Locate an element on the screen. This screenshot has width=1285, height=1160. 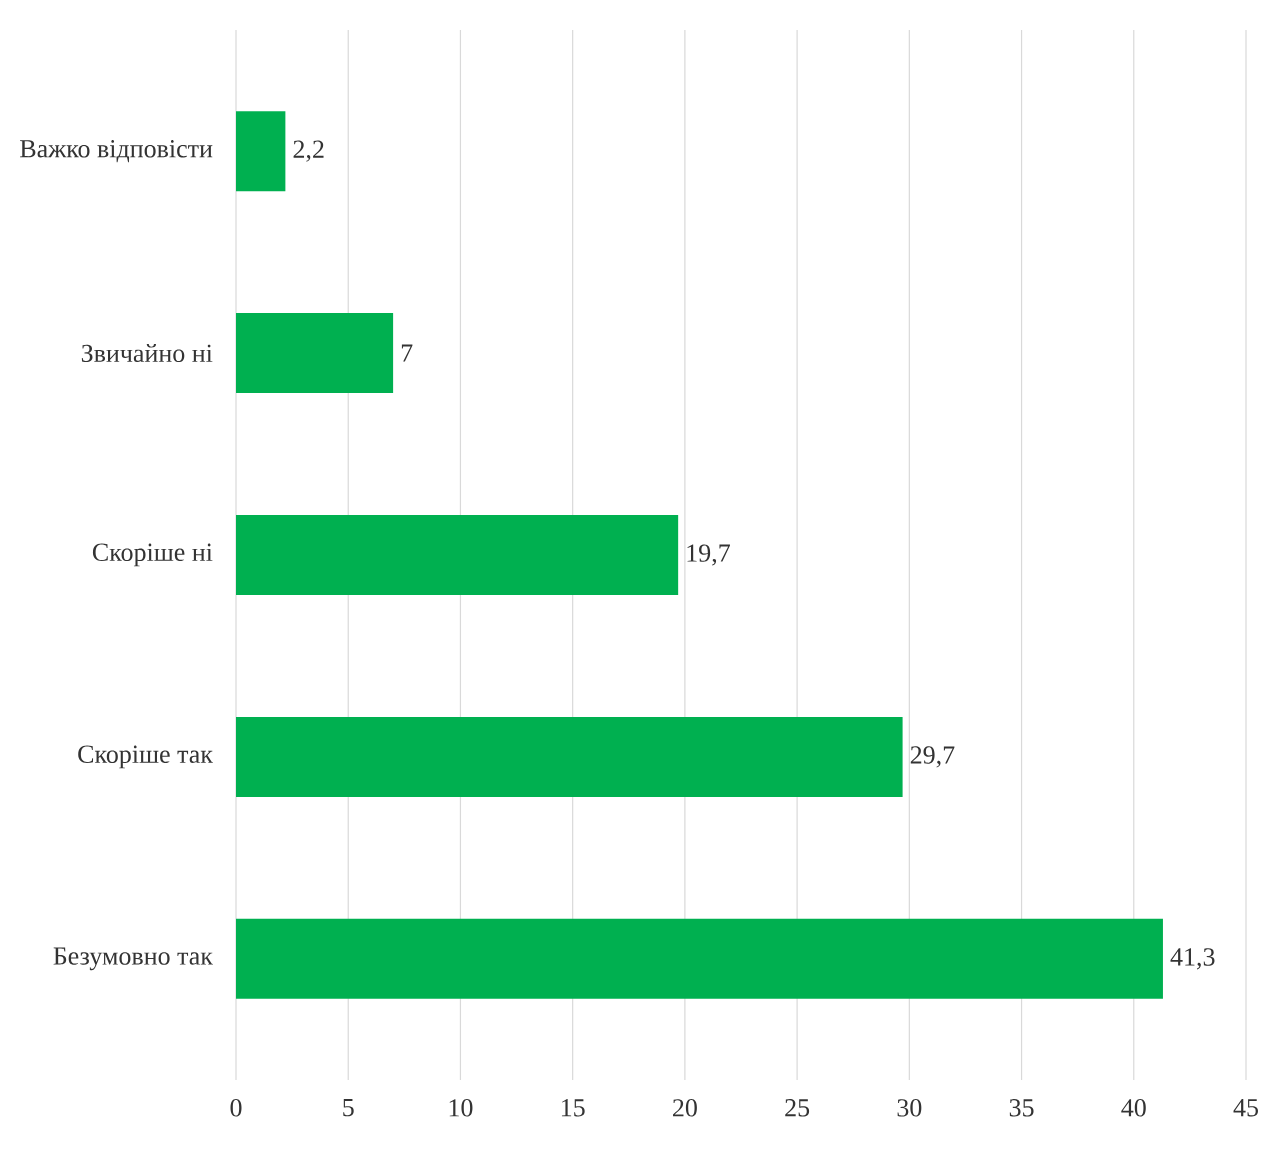
x-tick-label: 5 is located at coordinates (348, 1108).